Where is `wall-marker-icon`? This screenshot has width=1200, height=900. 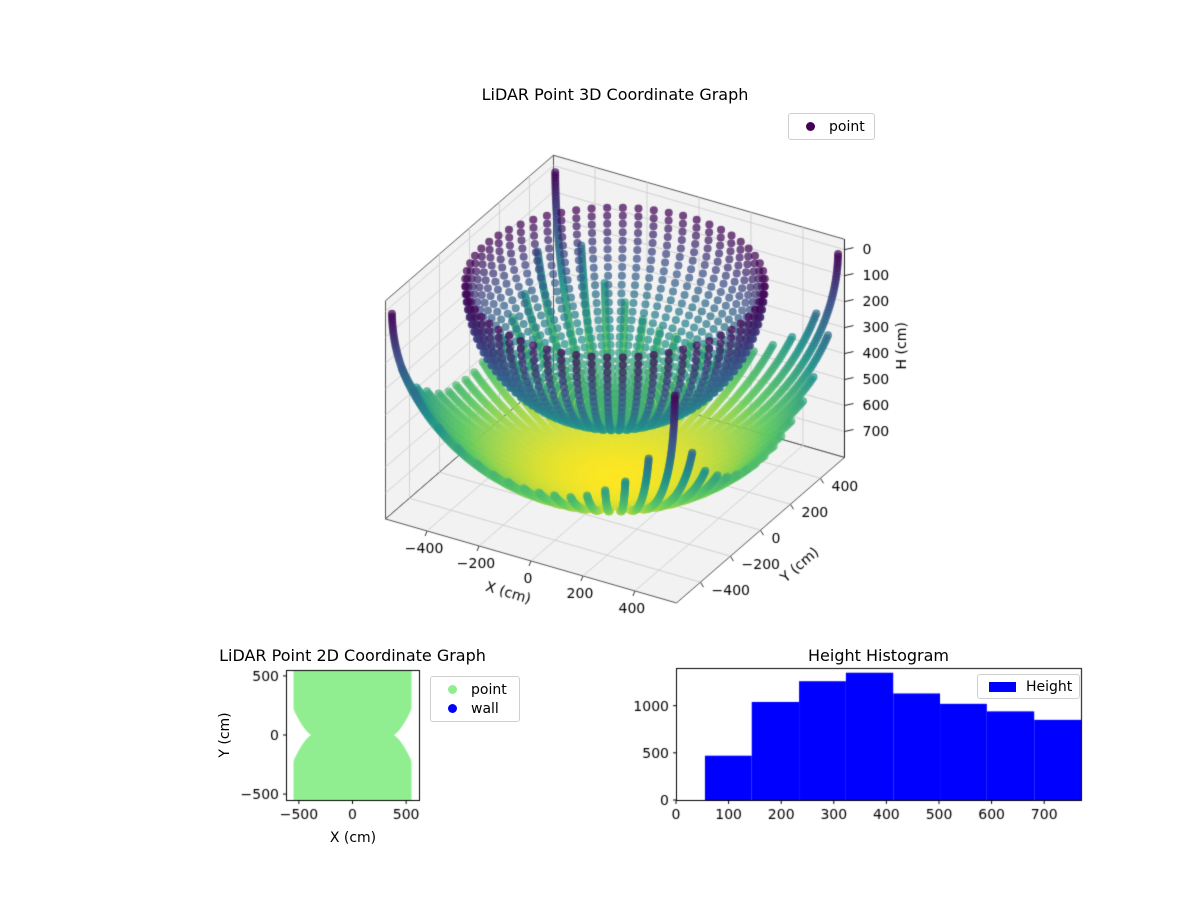
wall-marker-icon is located at coordinates (452, 708).